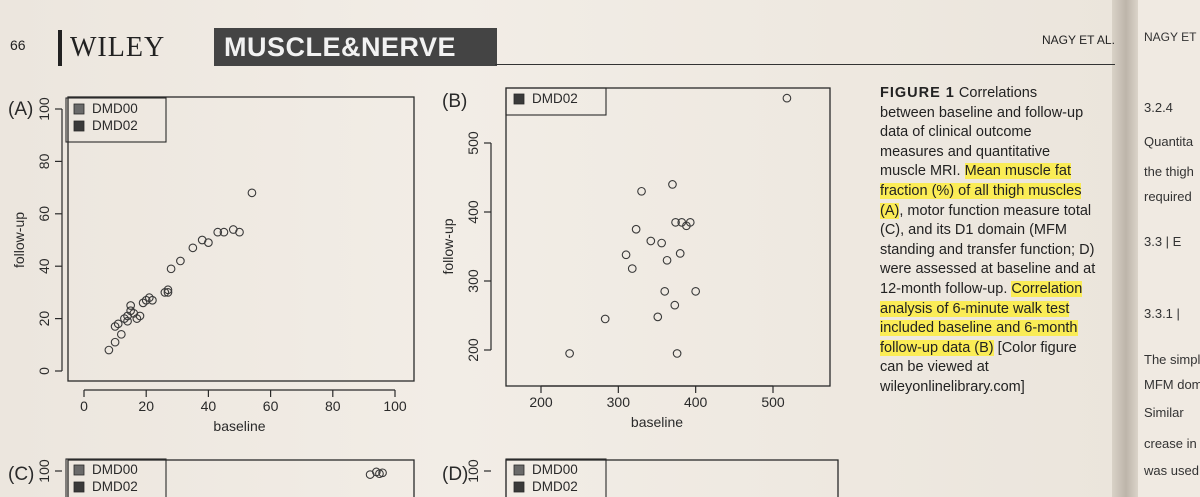 Image resolution: width=1200 pixels, height=497 pixels. I want to click on y-axis-title: follow-up, so click(448, 246).